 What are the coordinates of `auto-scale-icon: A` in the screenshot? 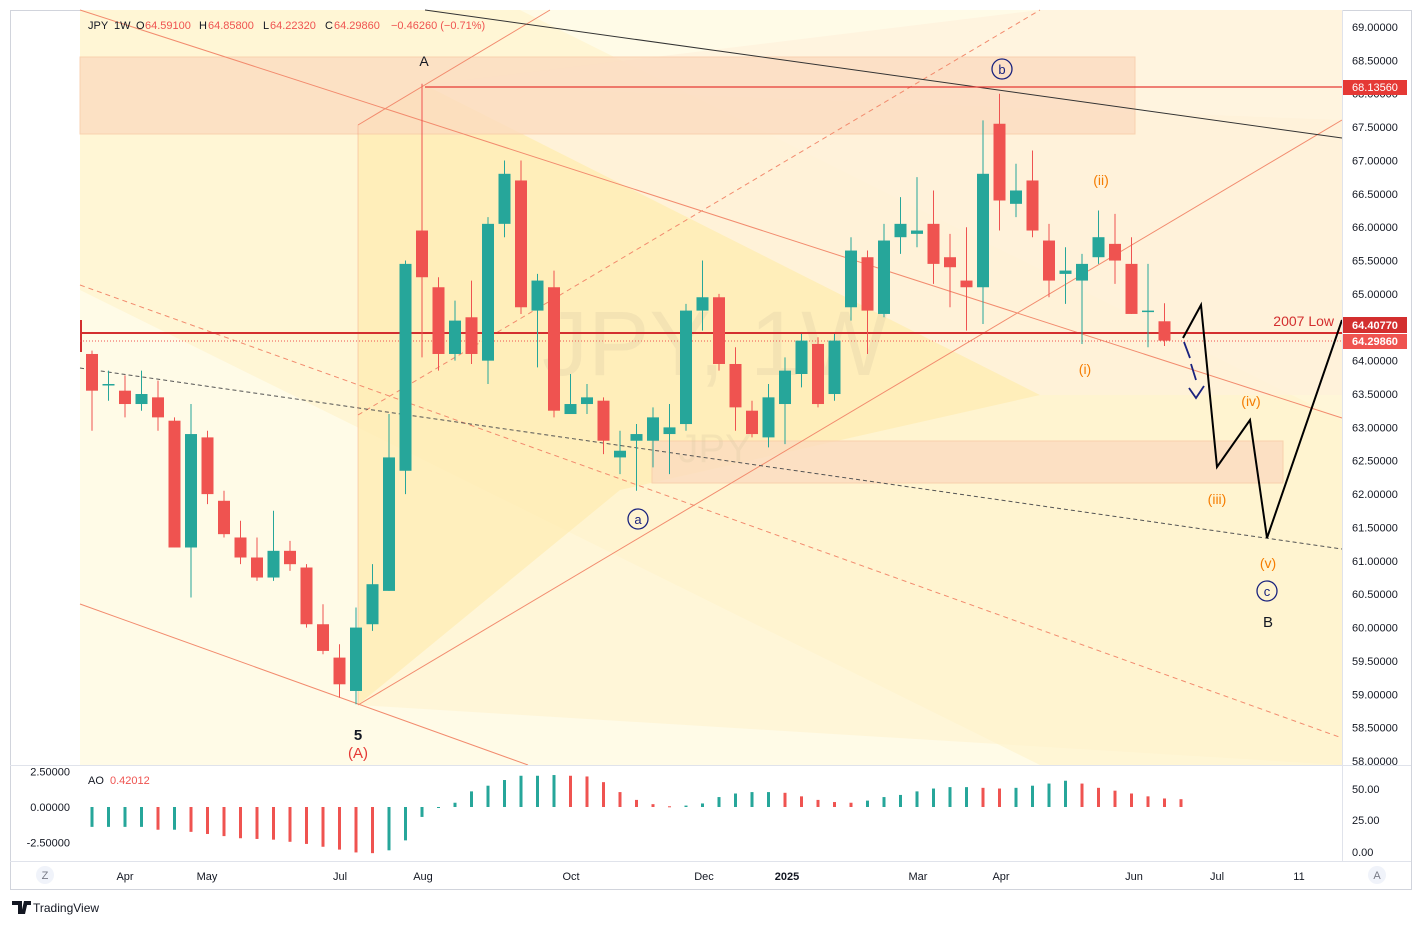 It's located at (1377, 876).